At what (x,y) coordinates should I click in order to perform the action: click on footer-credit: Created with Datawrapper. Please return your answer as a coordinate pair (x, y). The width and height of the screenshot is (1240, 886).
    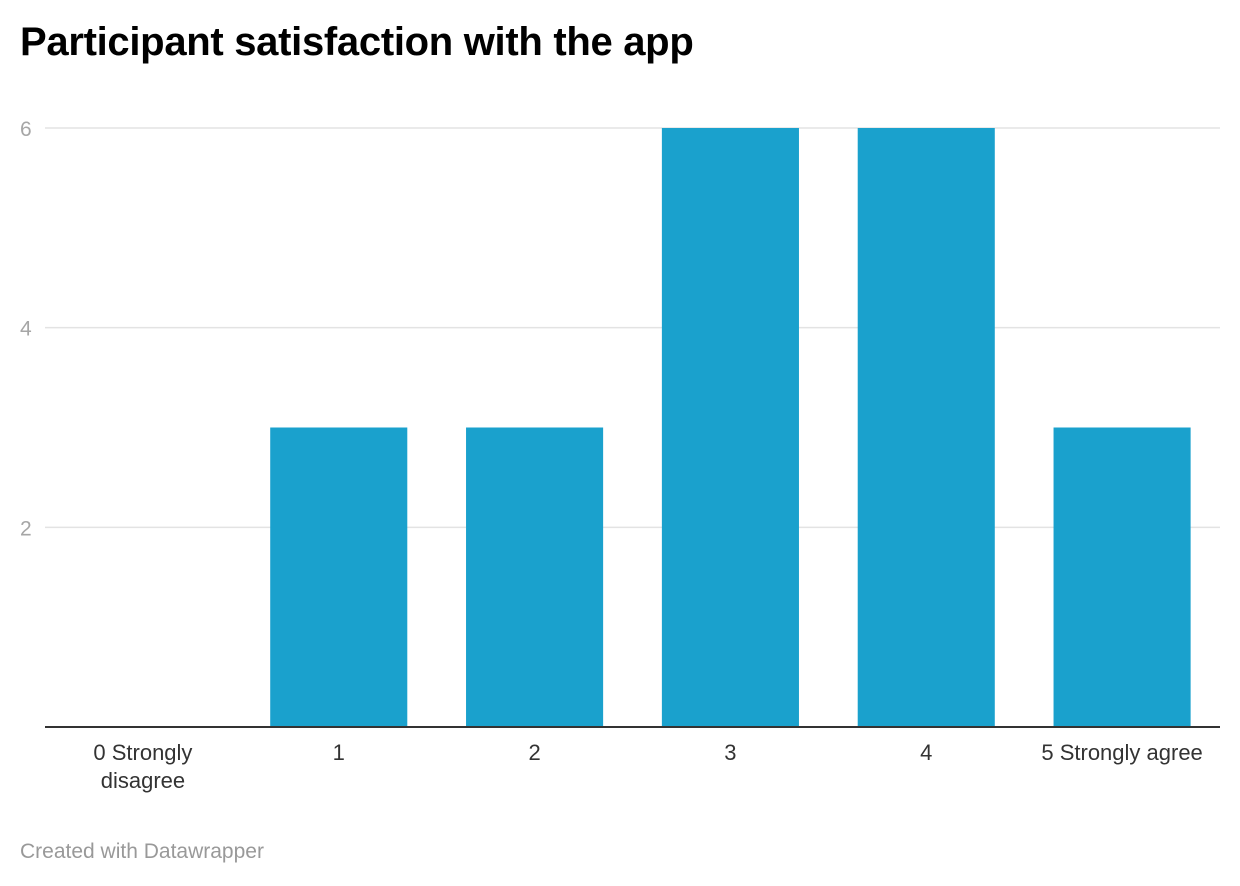
    Looking at the image, I should click on (142, 851).